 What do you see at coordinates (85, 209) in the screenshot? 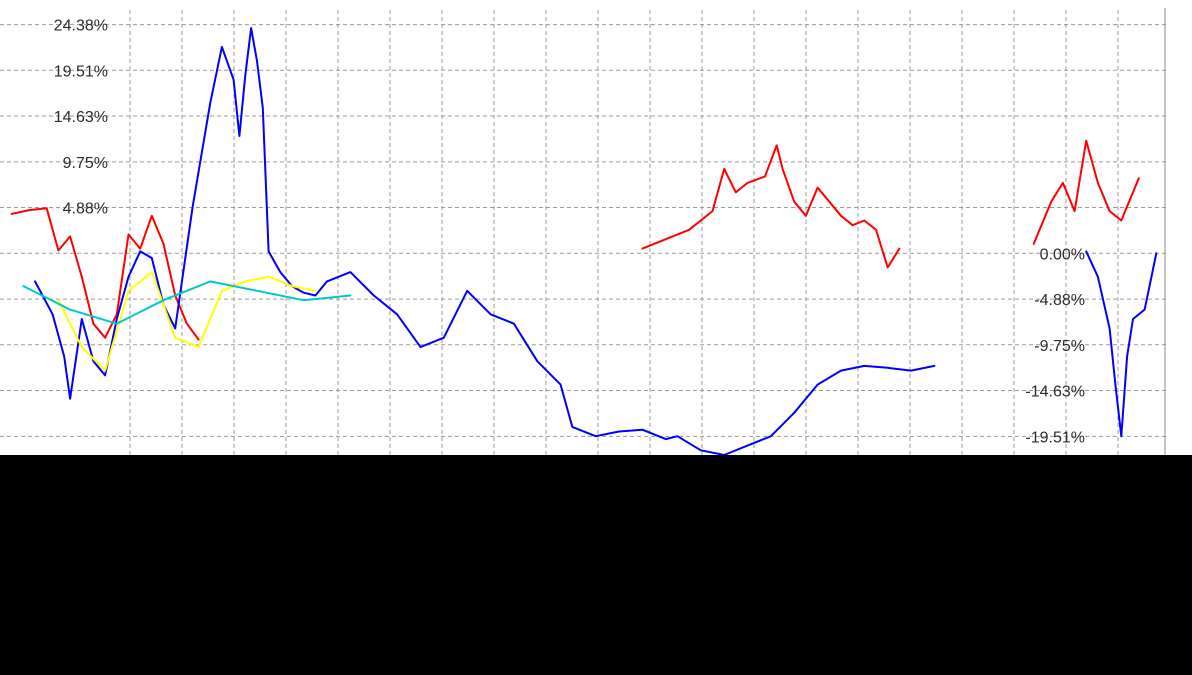
I see `y-tick-label-upper-4: 4.88%` at bounding box center [85, 209].